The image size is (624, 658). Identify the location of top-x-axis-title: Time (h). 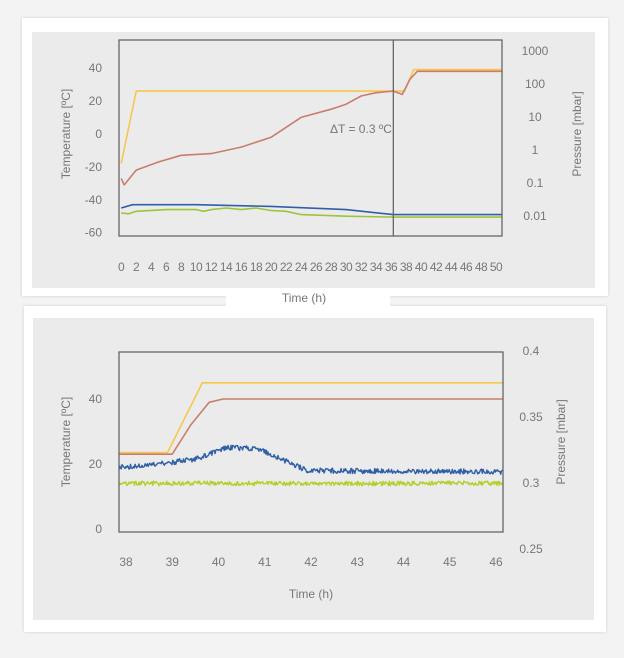
(304, 298).